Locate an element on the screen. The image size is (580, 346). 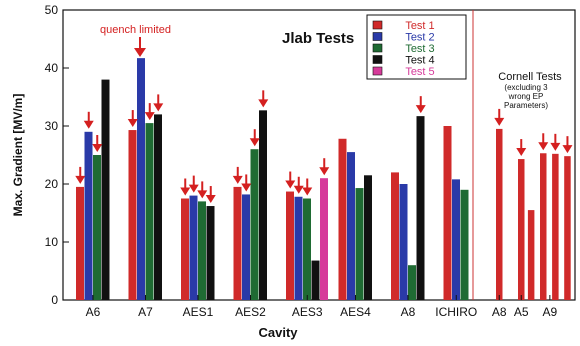
jlab-title: Jlab Tests is located at coordinates (318, 38).